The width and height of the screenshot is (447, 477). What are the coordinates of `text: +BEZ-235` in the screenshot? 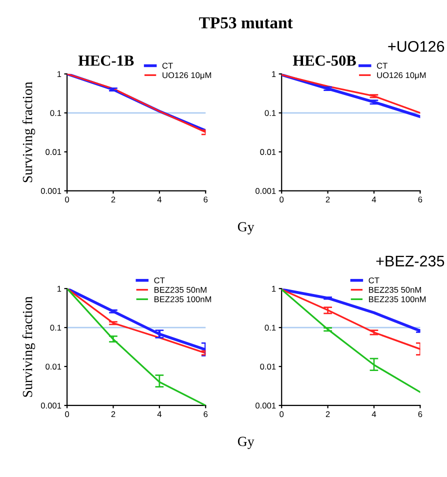 It's located at (410, 261).